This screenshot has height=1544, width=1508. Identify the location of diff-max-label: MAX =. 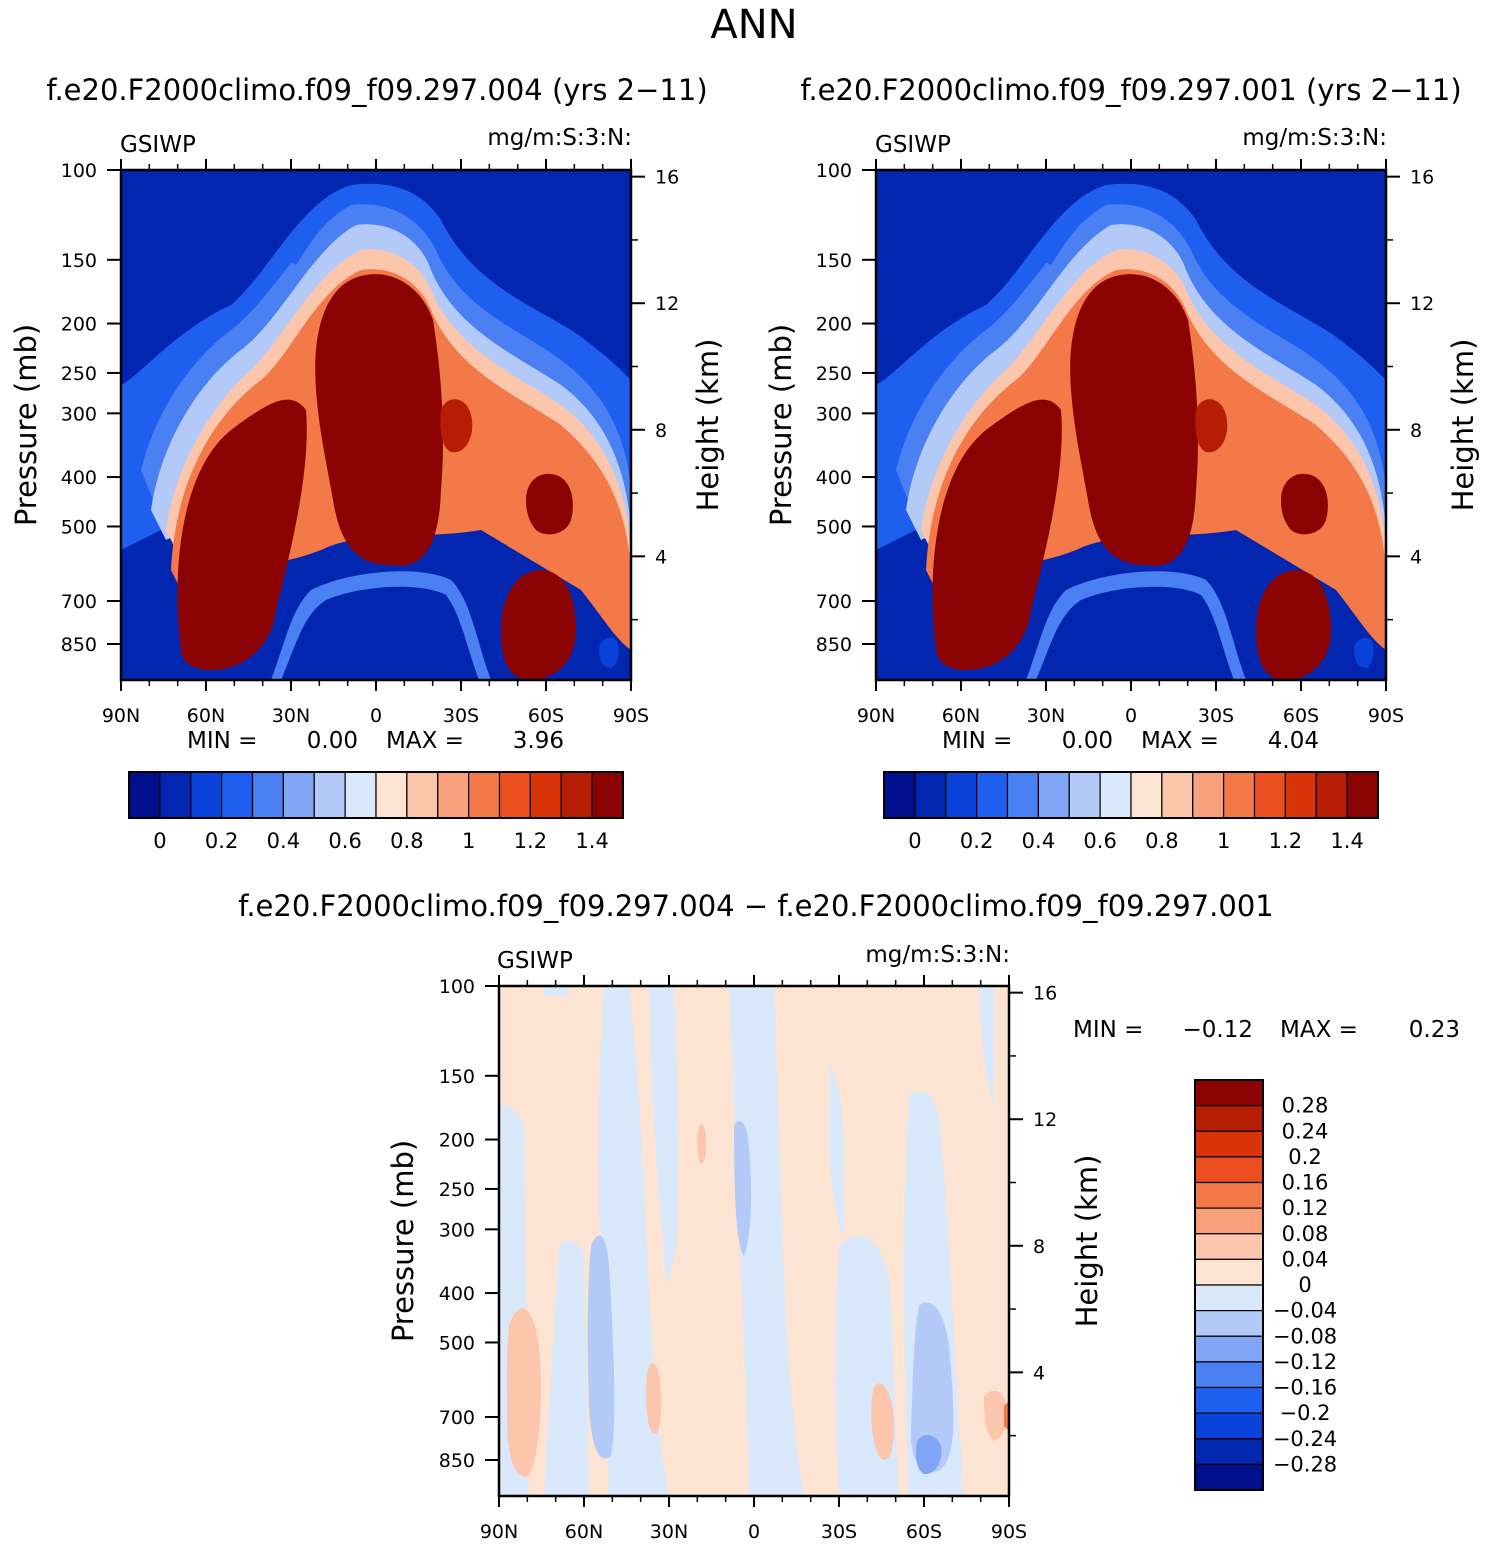
(1319, 1030).